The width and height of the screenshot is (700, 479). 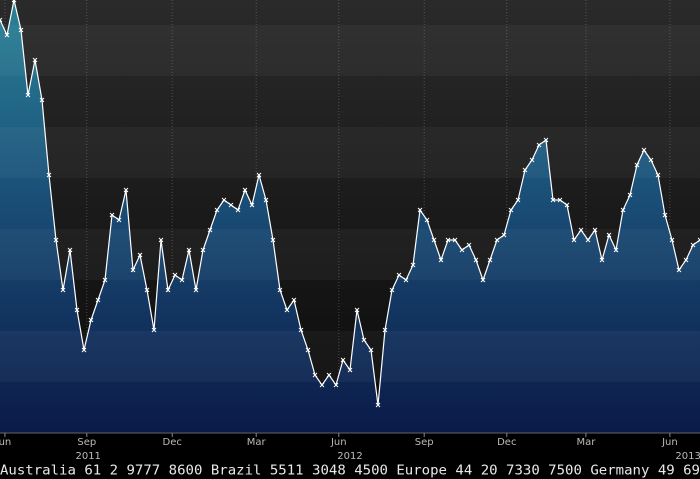 I want to click on x-tick-label: un, so click(x=5, y=442).